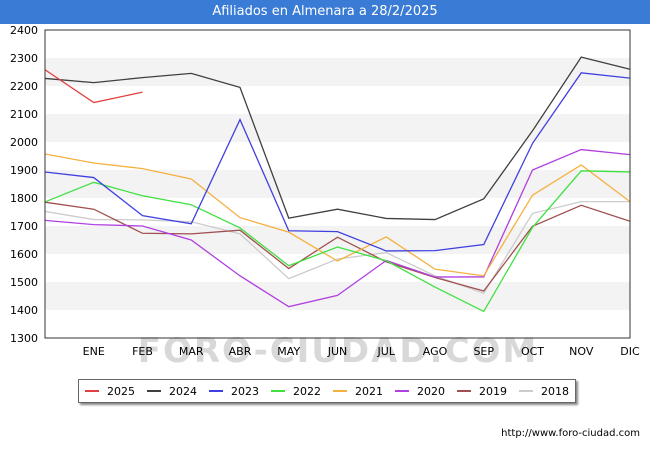  What do you see at coordinates (240, 351) in the screenshot?
I see `x-tick-label: ABR` at bounding box center [240, 351].